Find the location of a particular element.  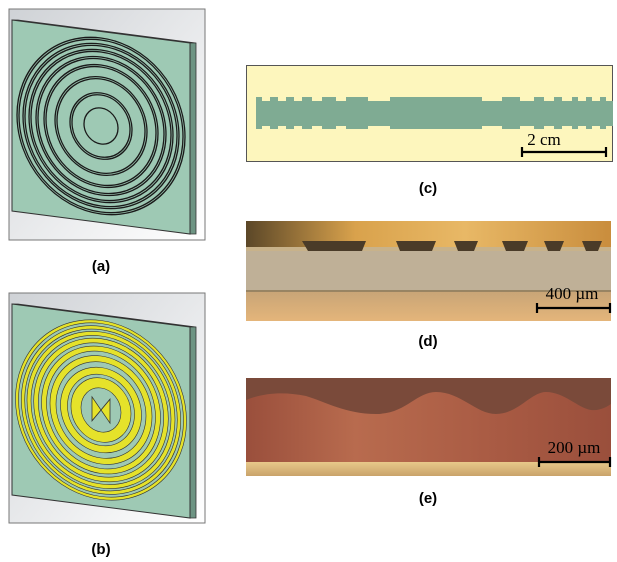

base-layer is located at coordinates (428, 469).